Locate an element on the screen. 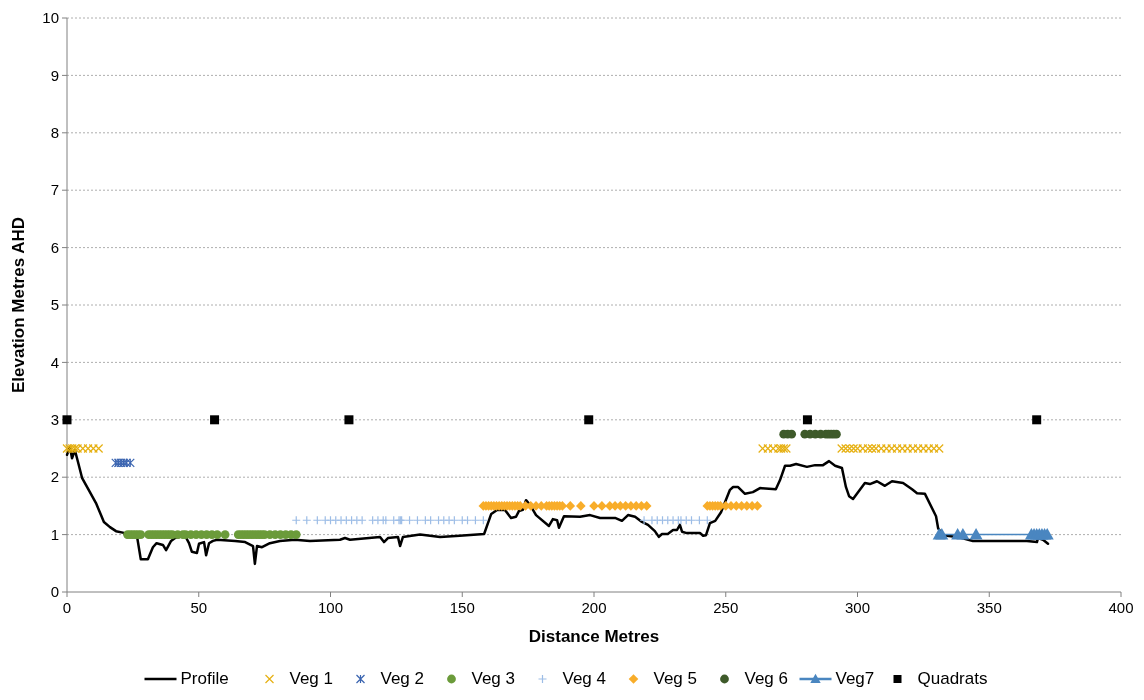 Image resolution: width=1144 pixels, height=700 pixels. y-tick-label: 1 is located at coordinates (54, 534).